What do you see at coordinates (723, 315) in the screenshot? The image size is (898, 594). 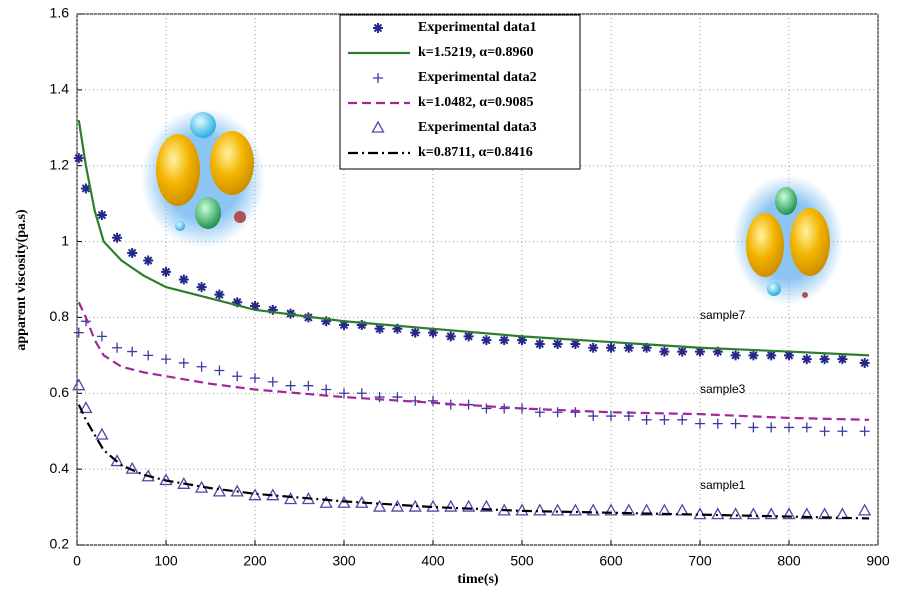 I see `annotation: sample7` at bounding box center [723, 315].